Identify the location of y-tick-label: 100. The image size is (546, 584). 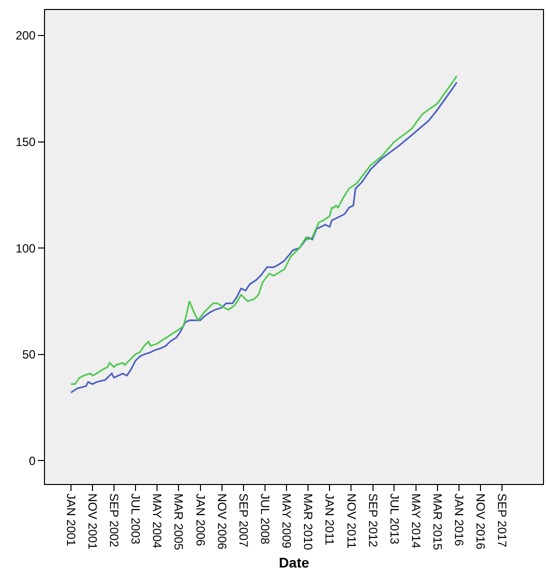
(26, 248).